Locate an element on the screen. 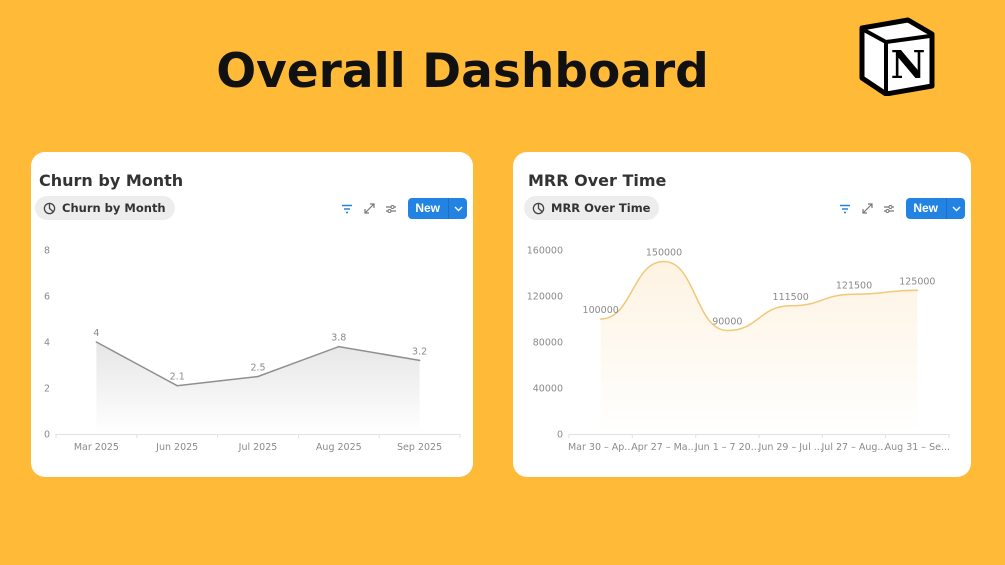 Image resolution: width=1005 pixels, height=565 pixels. y-tick-label: 2 is located at coordinates (47, 389).